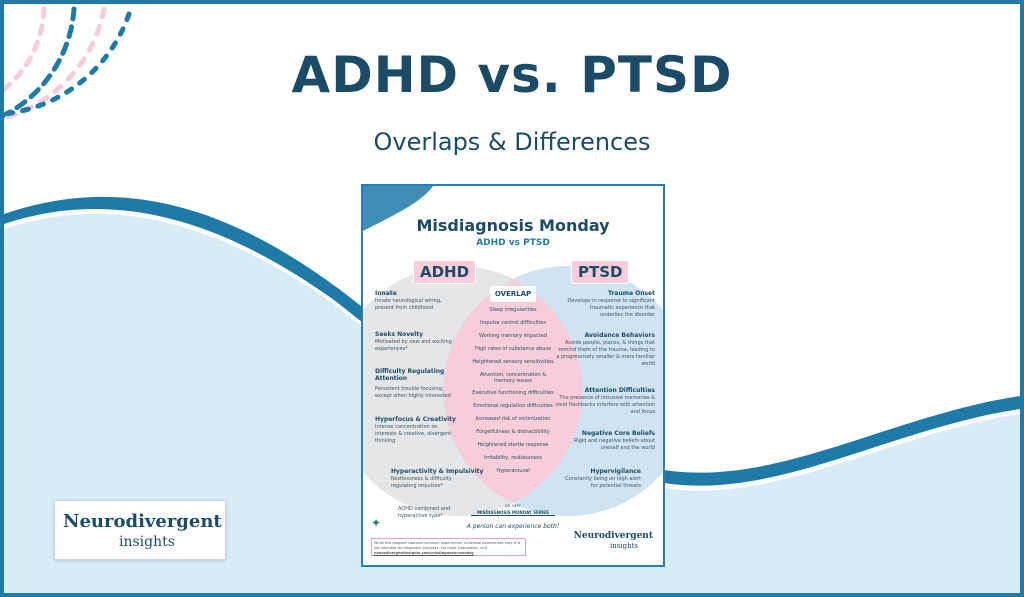 The width and height of the screenshot is (1024, 597). I want to click on overlap-item: Executive functioning difficulties, so click(513, 393).